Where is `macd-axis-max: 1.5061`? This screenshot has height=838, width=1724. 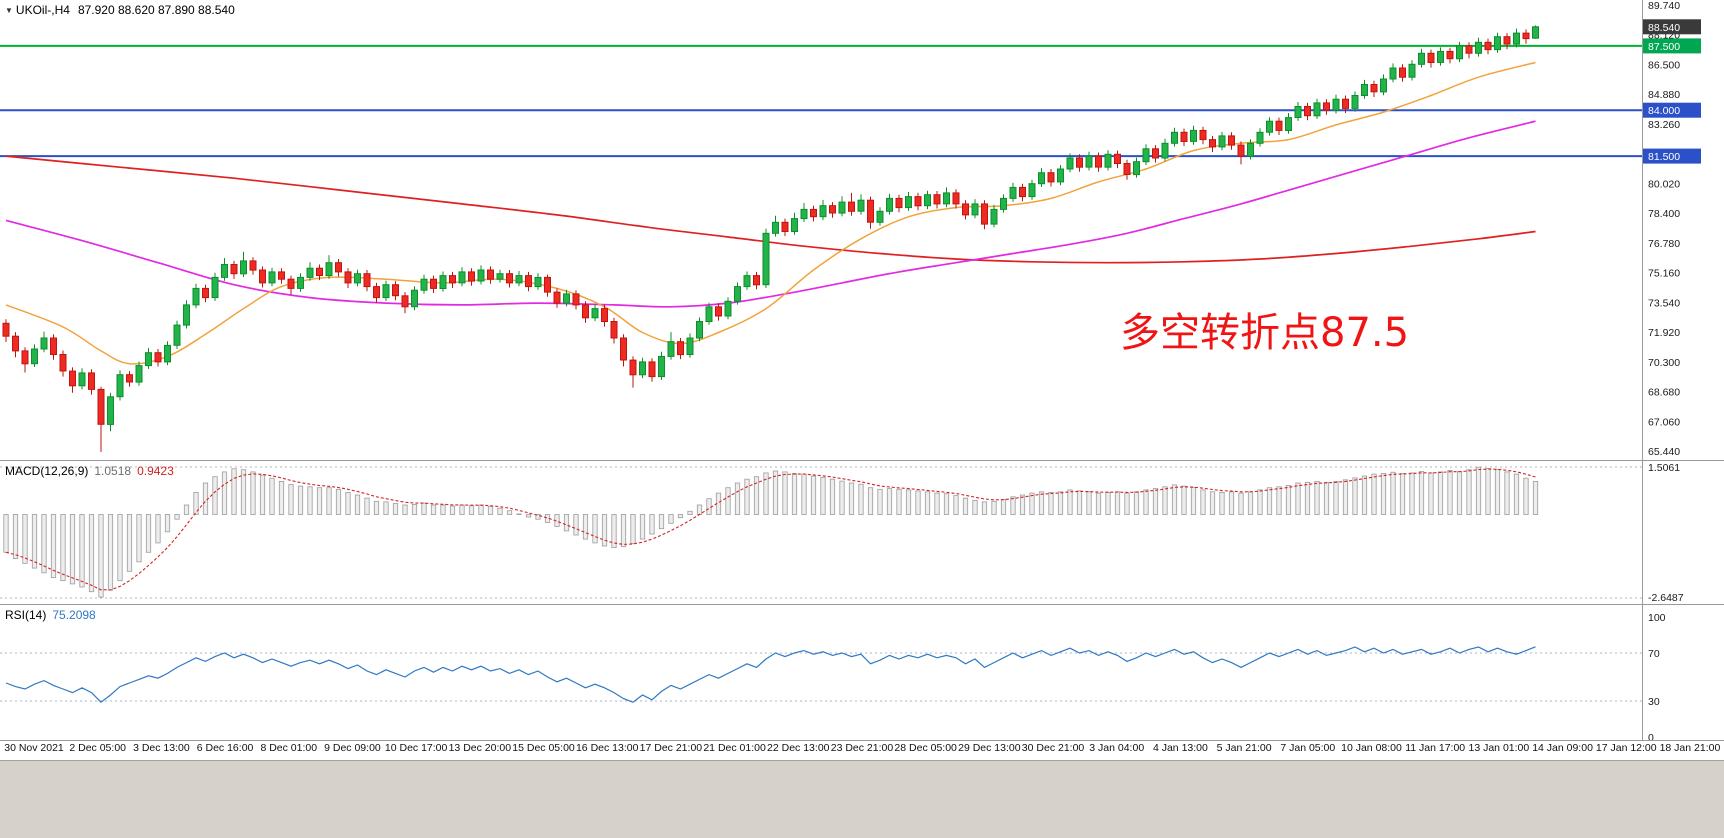 macd-axis-max: 1.5061 is located at coordinates (1664, 468).